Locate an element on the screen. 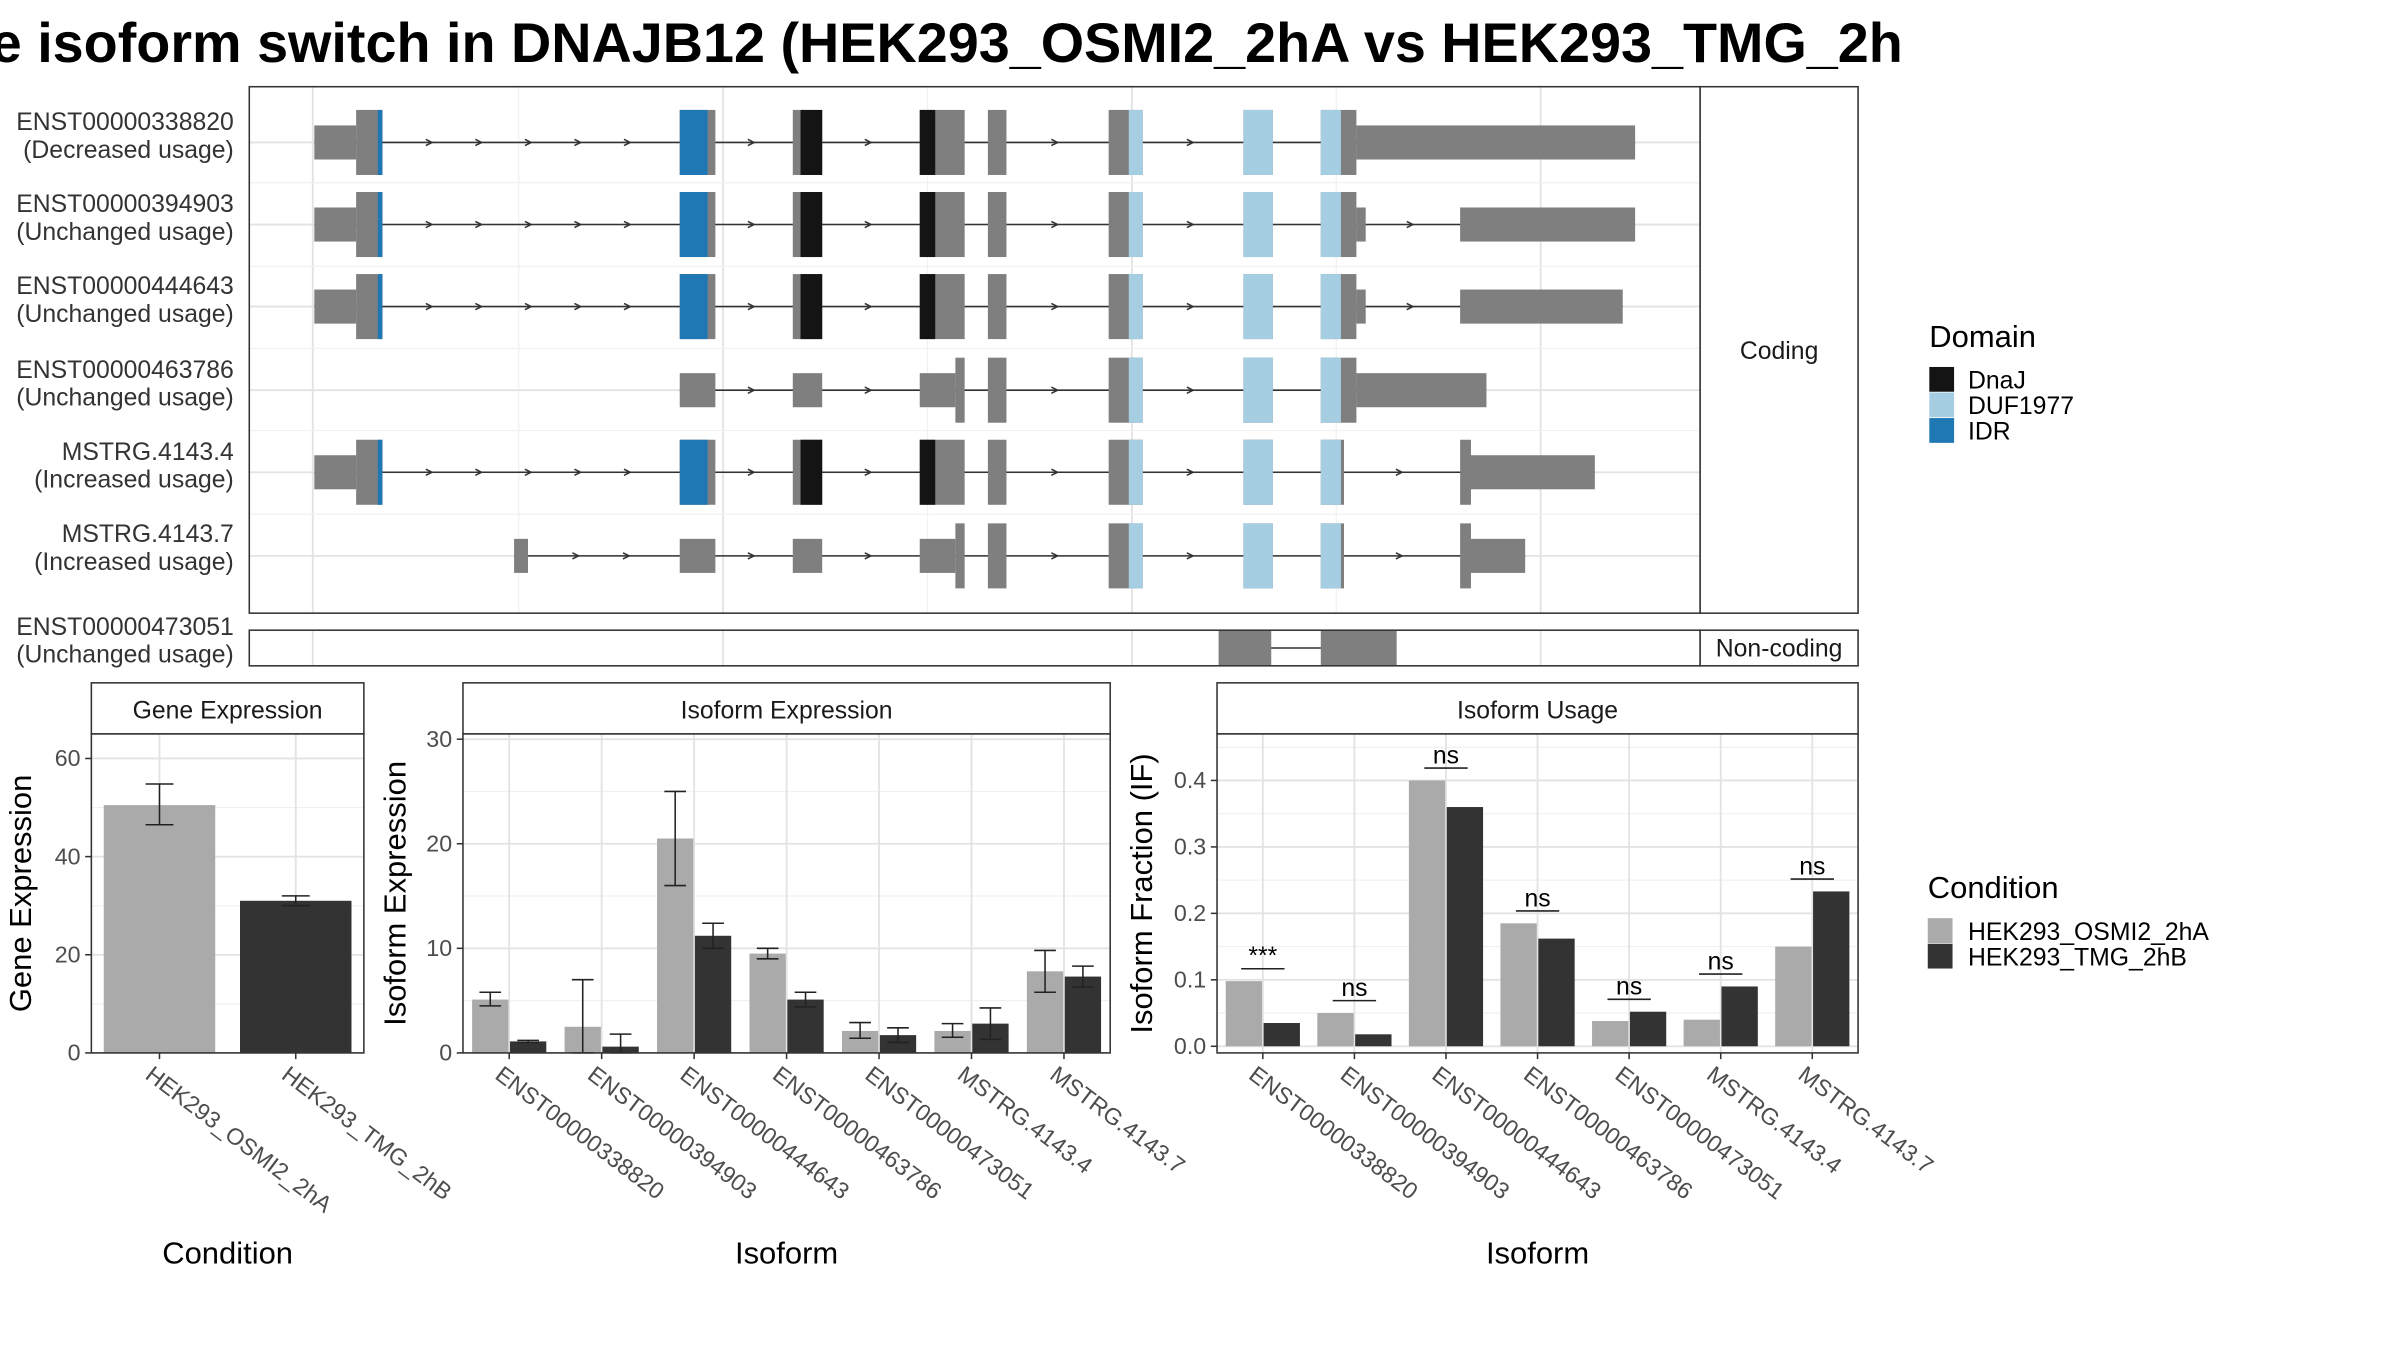 Image resolution: width=2400 pixels, height=1350 pixels. isoform-id-label: ENST00000444643 is located at coordinates (125, 286).